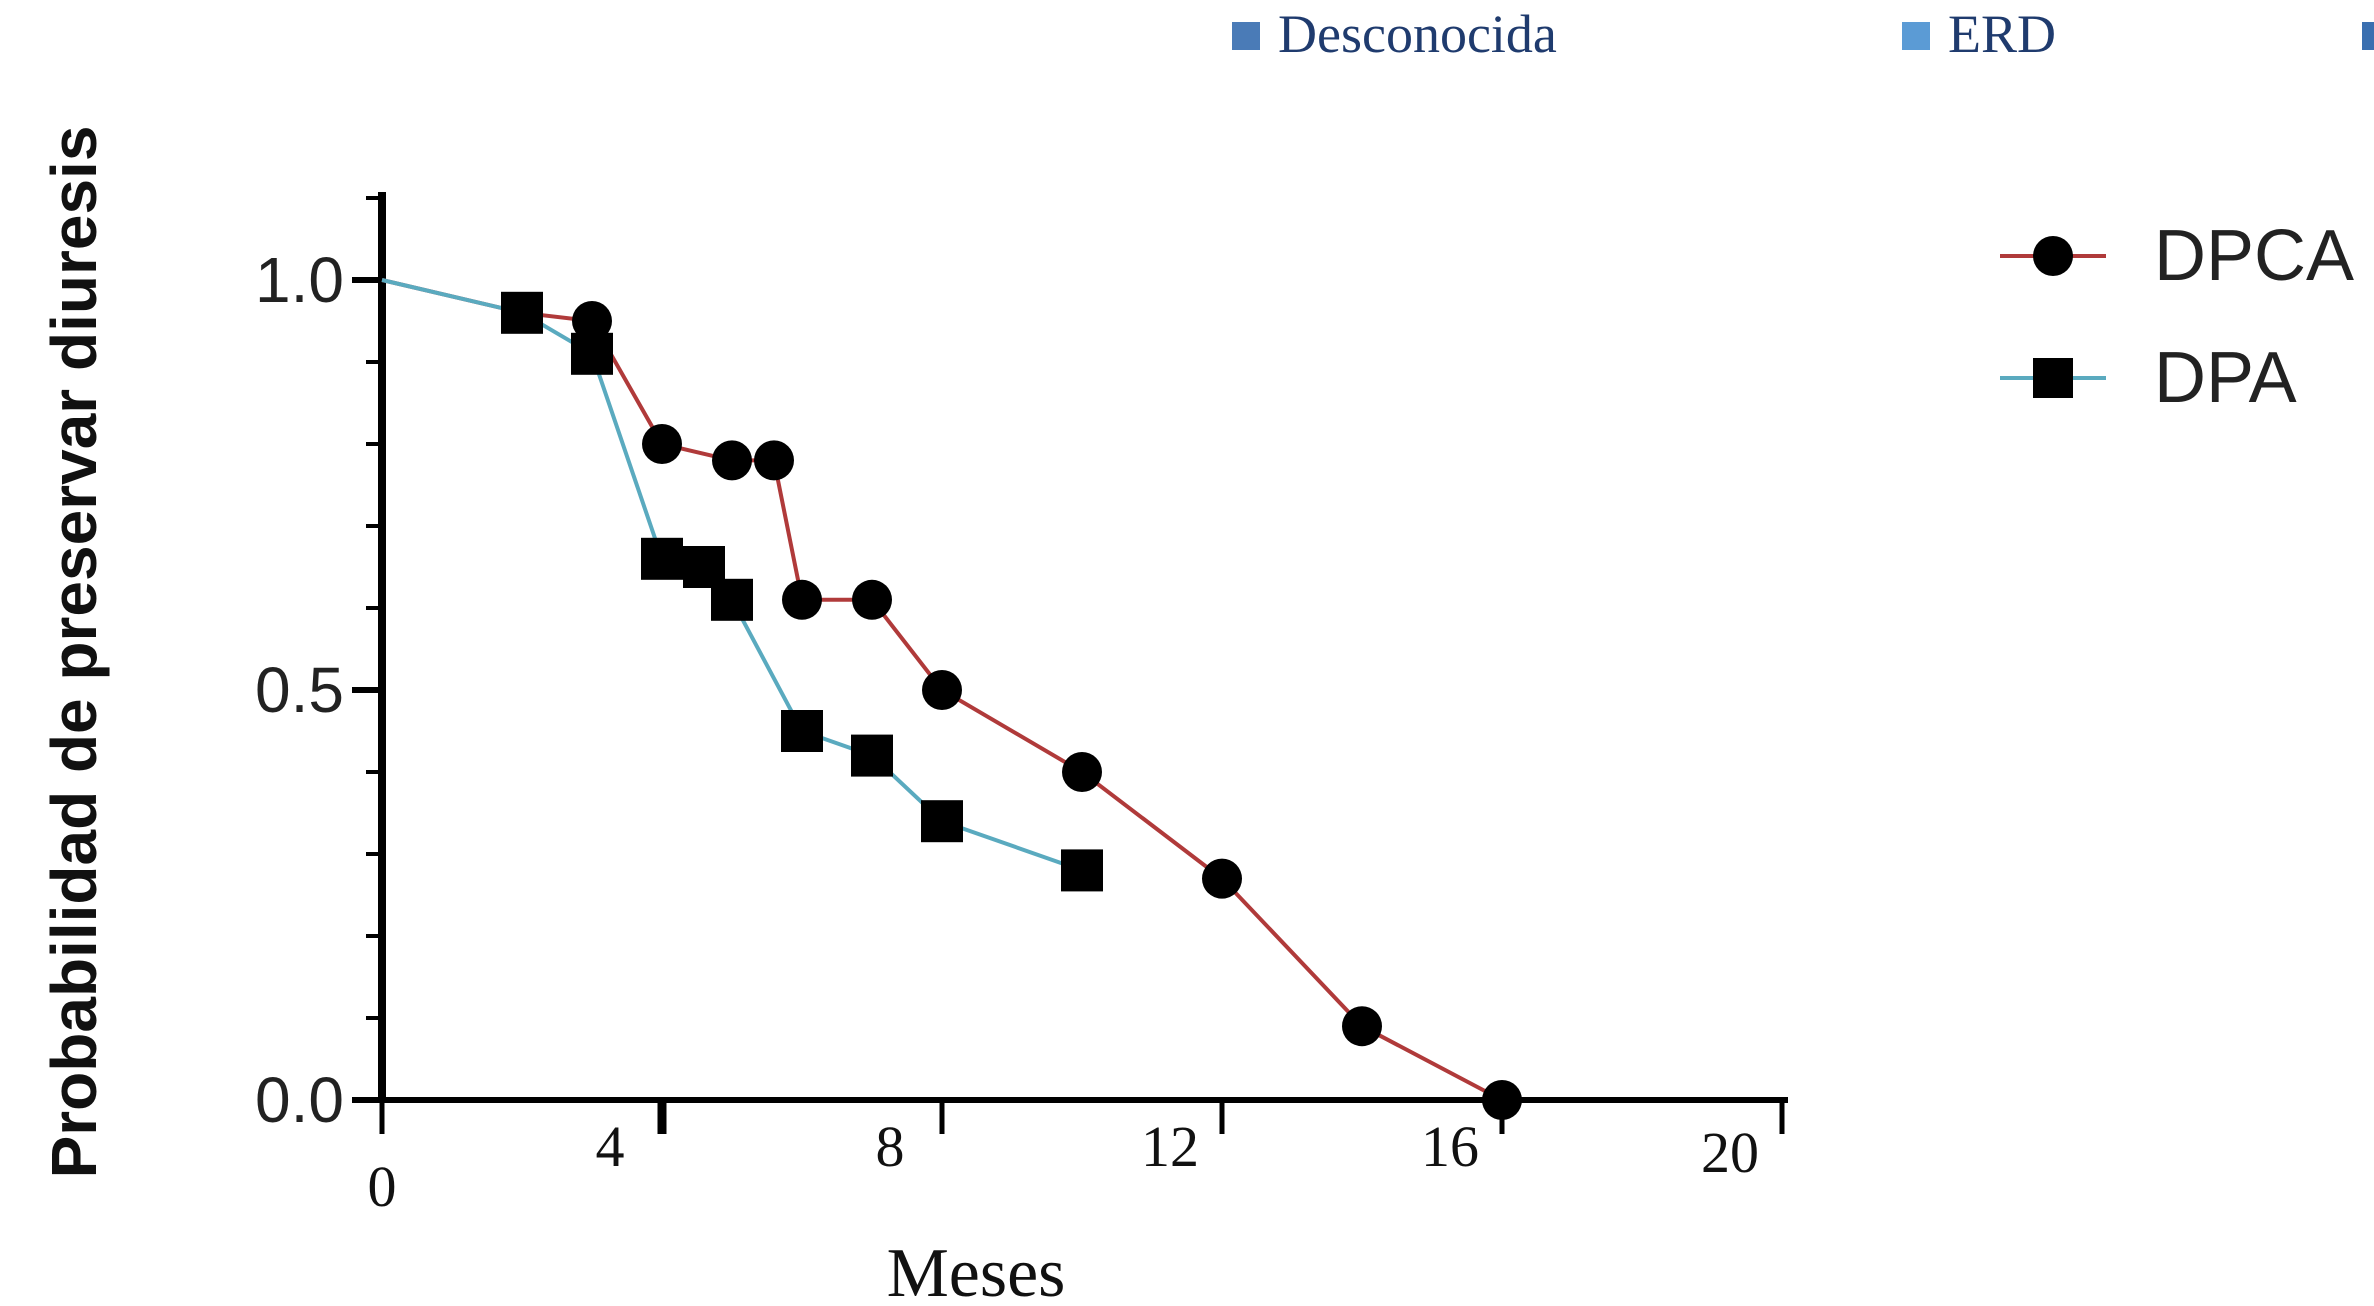 This screenshot has height=1306, width=2374. What do you see at coordinates (299, 1100) in the screenshot?
I see `y-tick-label: 0.0` at bounding box center [299, 1100].